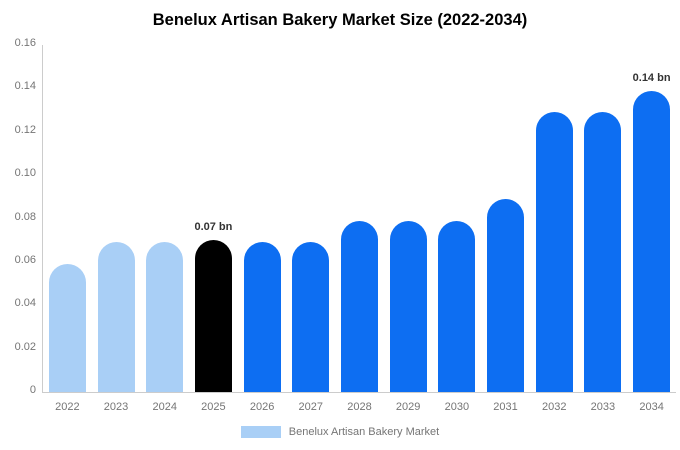 This screenshot has height=450, width=680. What do you see at coordinates (408, 218) in the screenshot?
I see `bar-slot-2029` at bounding box center [408, 218].